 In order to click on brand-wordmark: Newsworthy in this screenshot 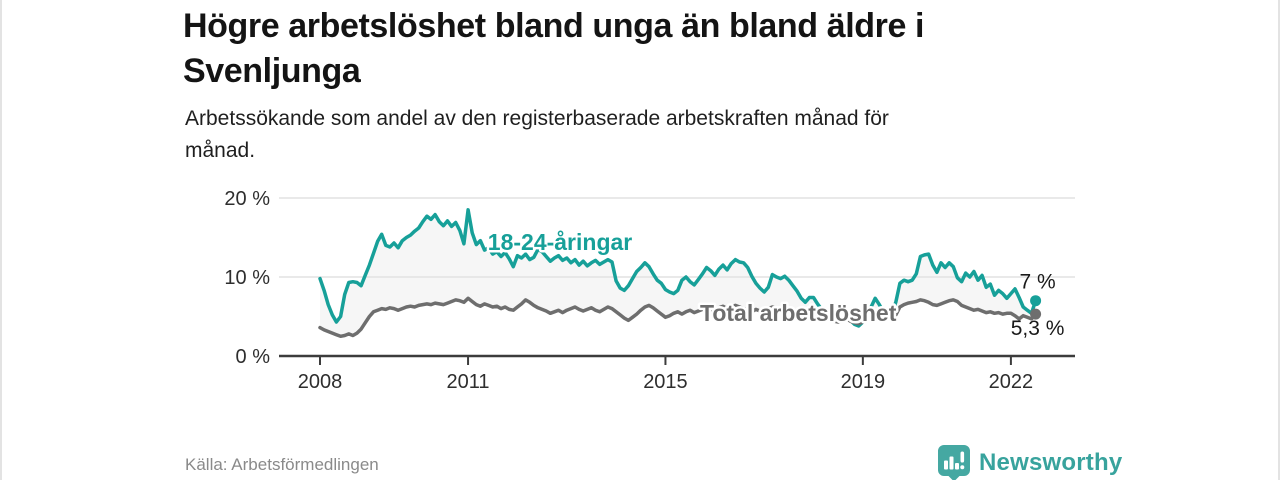, I will do `click(1051, 462)`.